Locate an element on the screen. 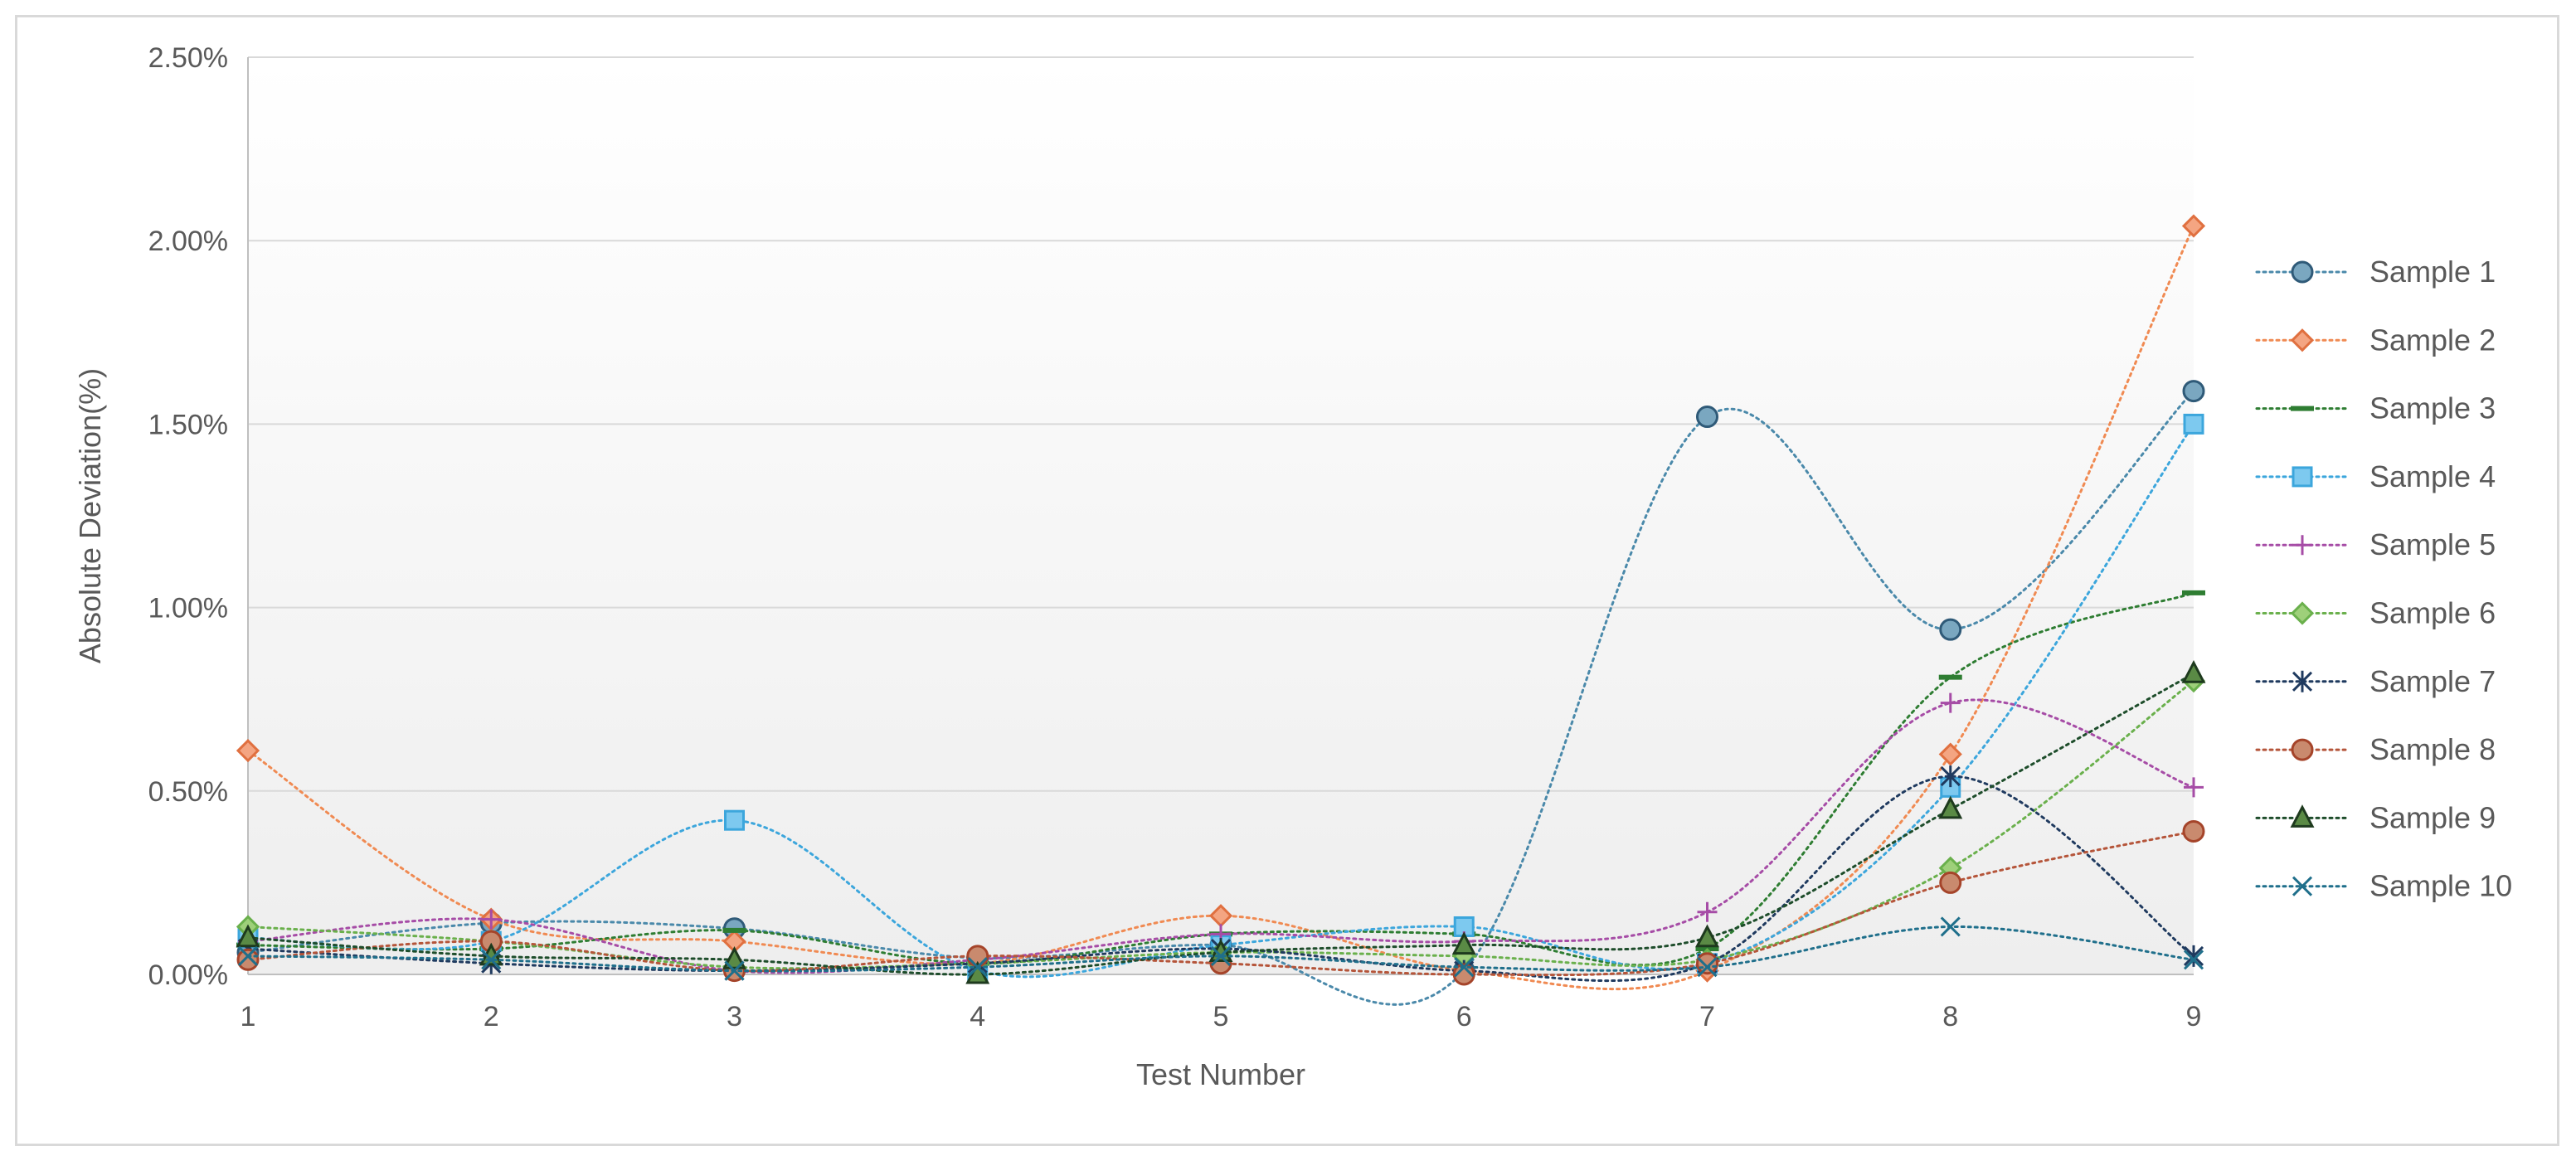 Image resolution: width=2576 pixels, height=1161 pixels. y-tick-label: 0.50% is located at coordinates (188, 792).